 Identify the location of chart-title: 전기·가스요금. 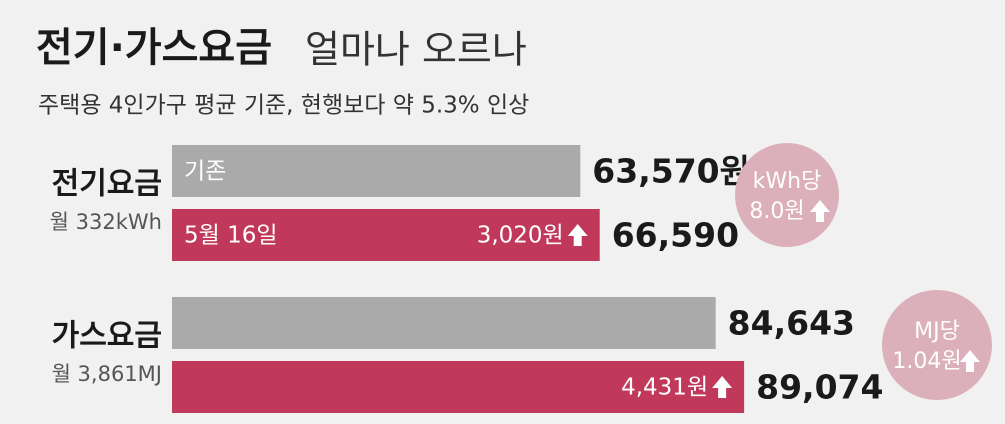
(154, 48).